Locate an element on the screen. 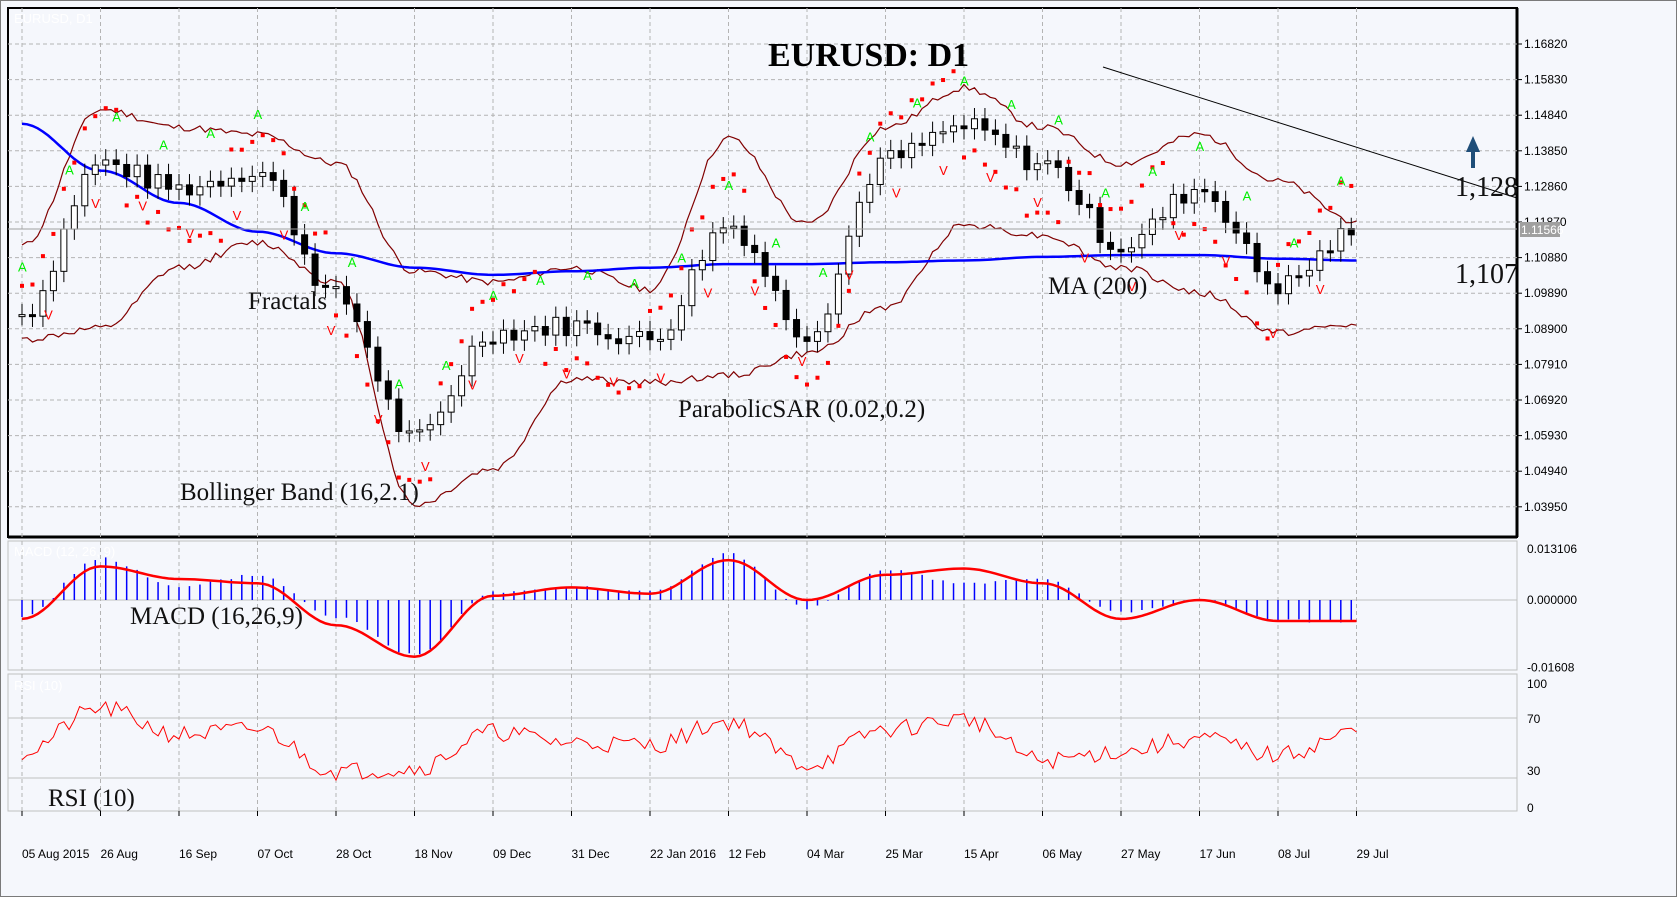 This screenshot has height=897, width=1677. svg-text: 1.07910 is located at coordinates (1546, 364).